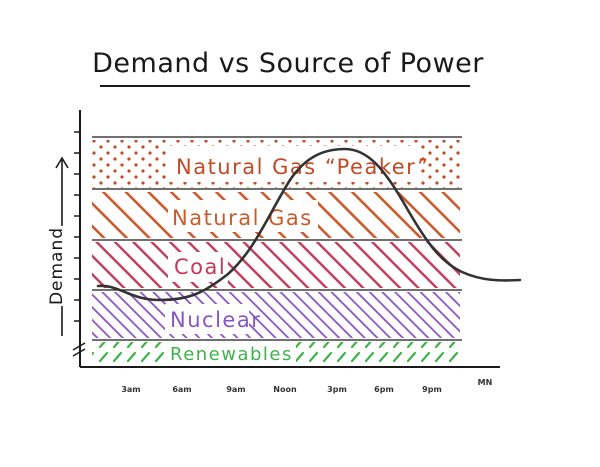 Image resolution: width=600 pixels, height=467 pixels. Describe the element at coordinates (303, 167) in the screenshot. I see `band-label-natural-gas-peaker: Natural Gas “Peaker”` at that location.